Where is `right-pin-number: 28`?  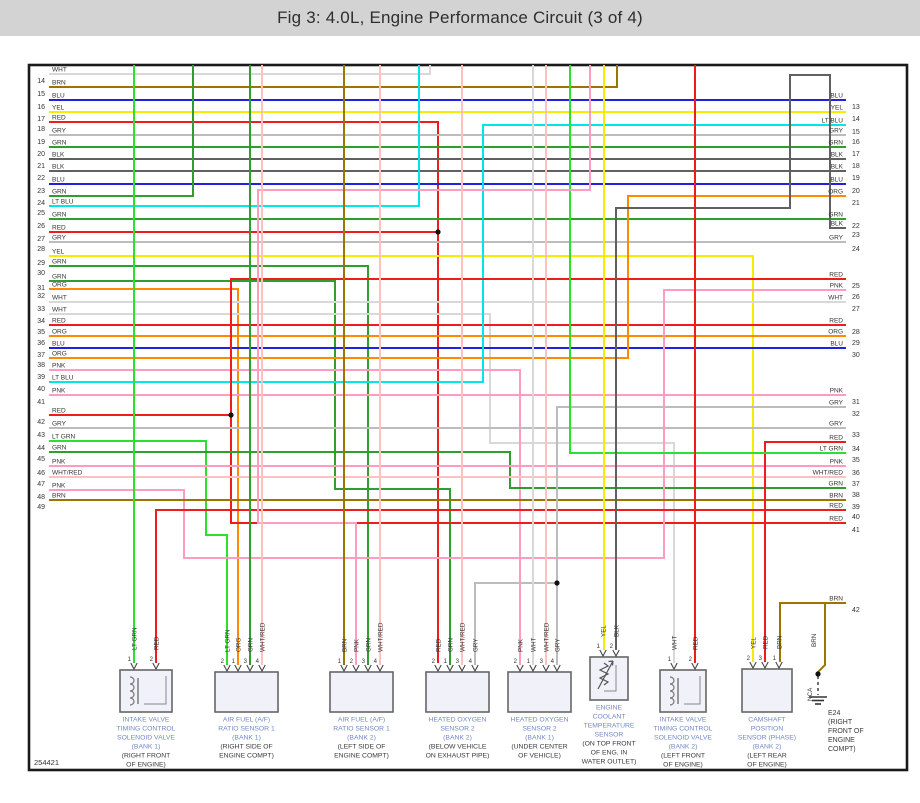
right-pin-number: 28 is located at coordinates (856, 332).